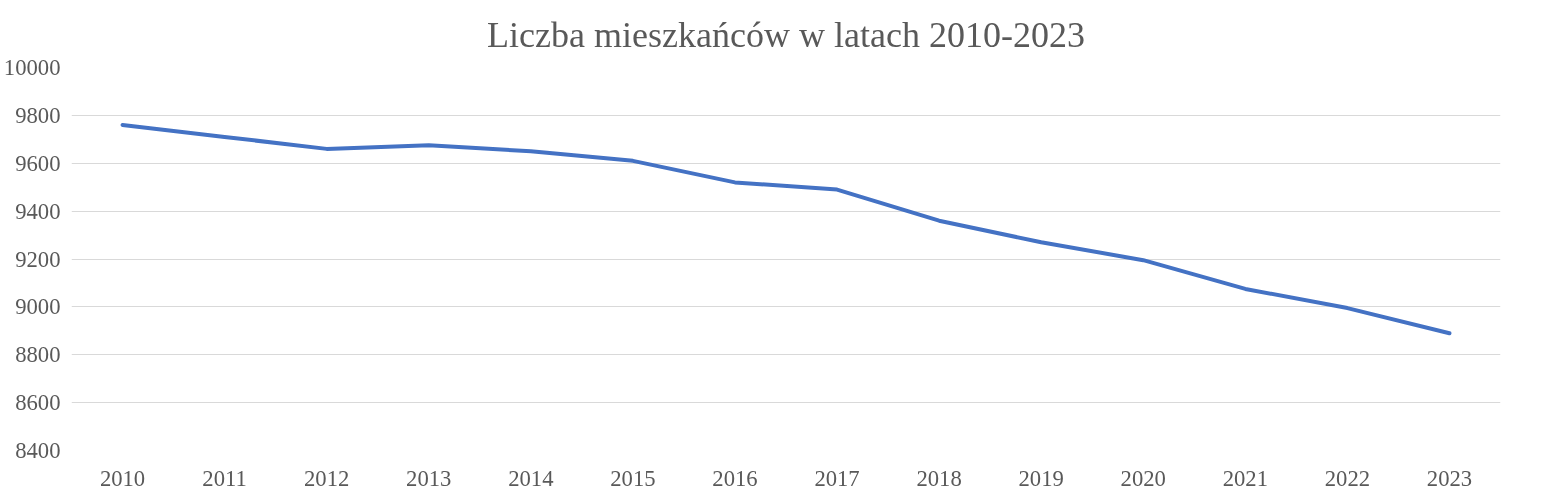 Image resolution: width=1554 pixels, height=498 pixels. What do you see at coordinates (1245, 478) in the screenshot?
I see `x-tick-label: 2021` at bounding box center [1245, 478].